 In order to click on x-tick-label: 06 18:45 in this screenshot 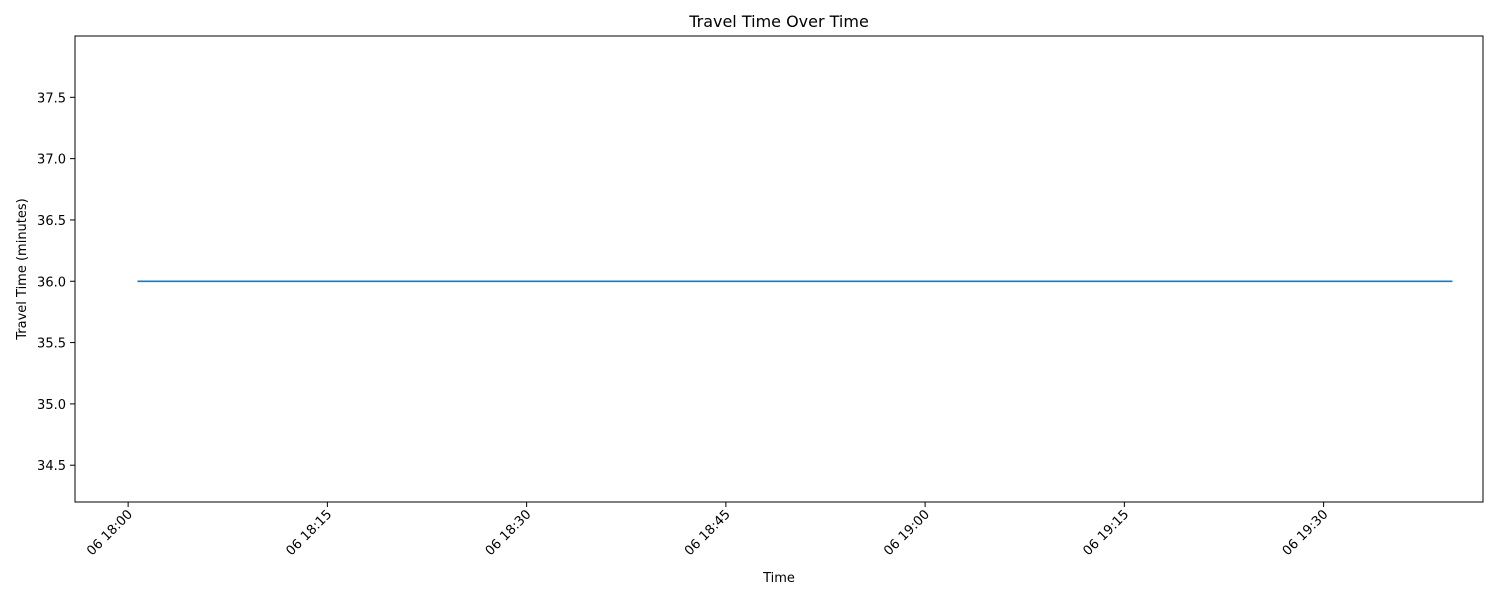, I will do `click(708, 533)`.